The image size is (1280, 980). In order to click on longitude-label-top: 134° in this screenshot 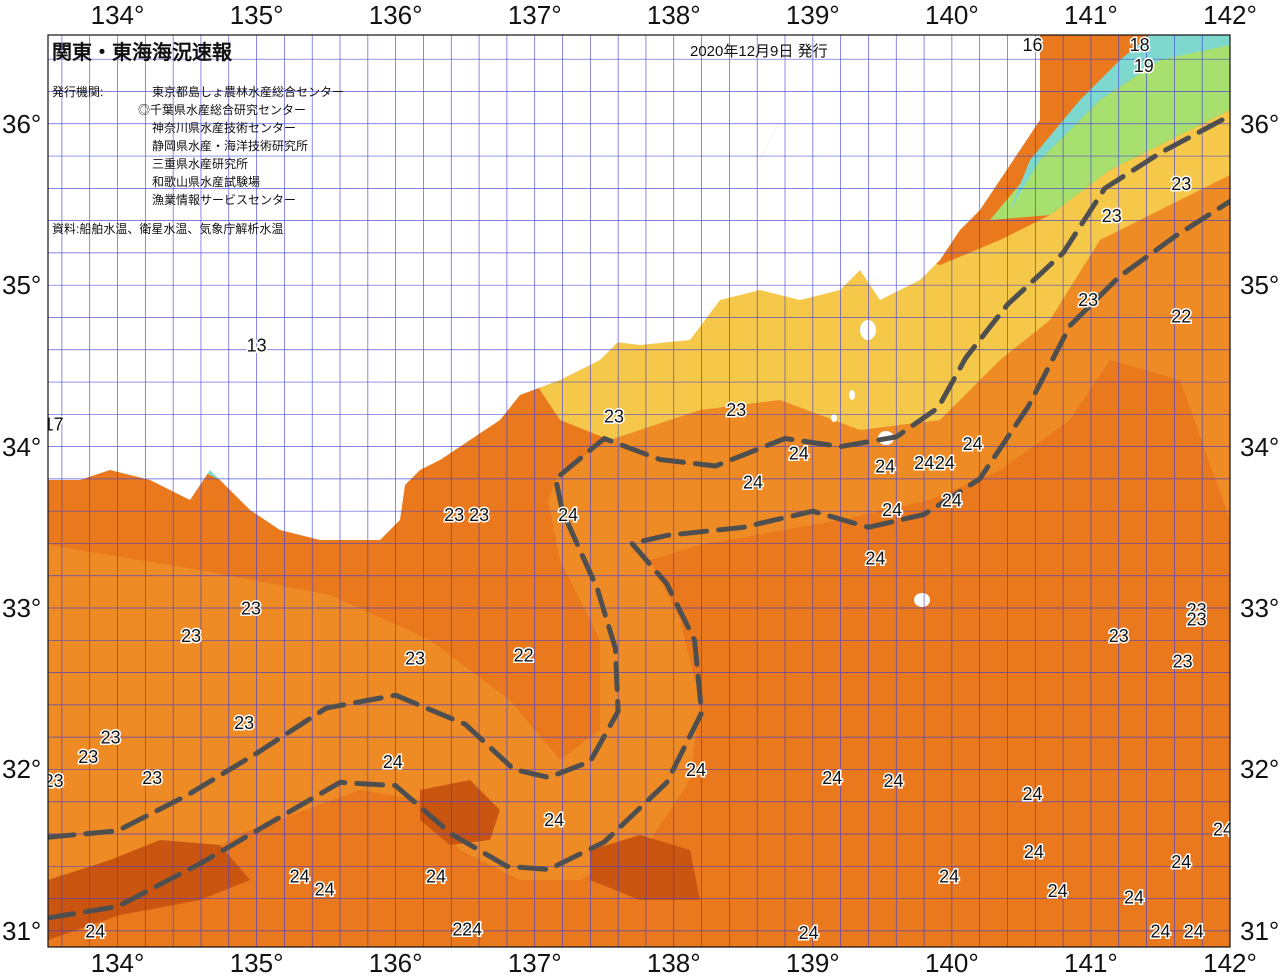, I will do `click(117, 15)`.